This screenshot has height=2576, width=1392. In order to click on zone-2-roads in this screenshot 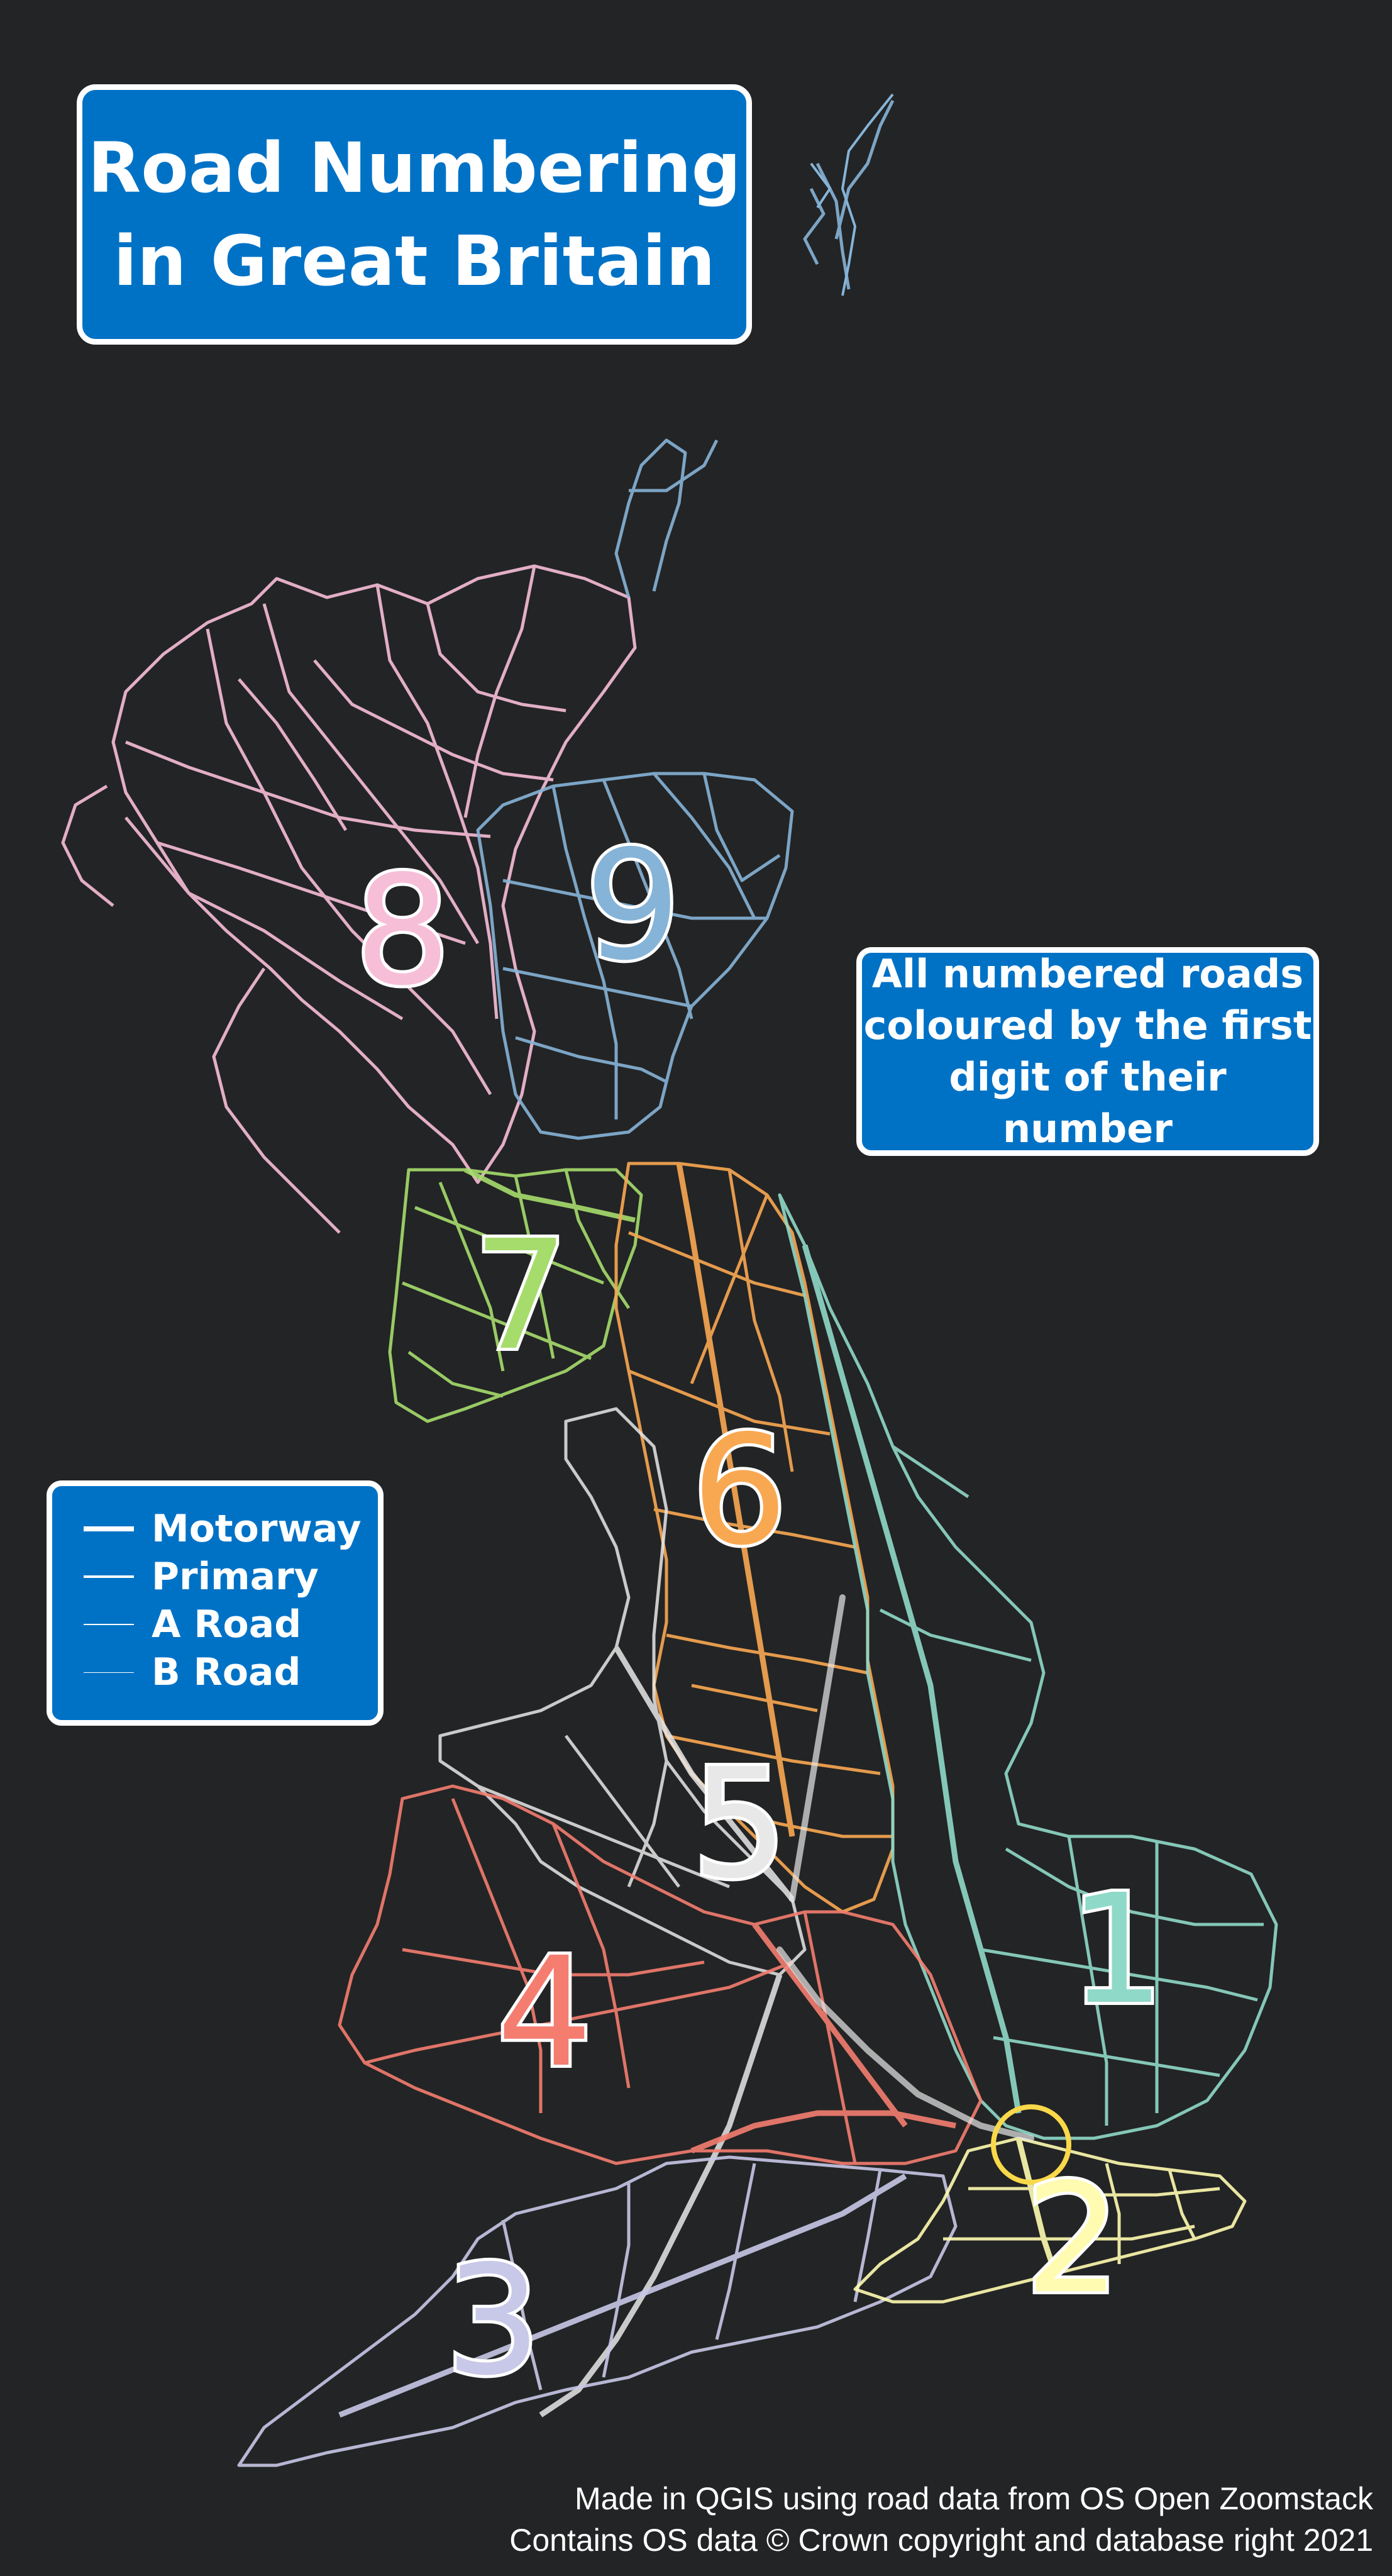, I will do `click(1050, 2220)`.